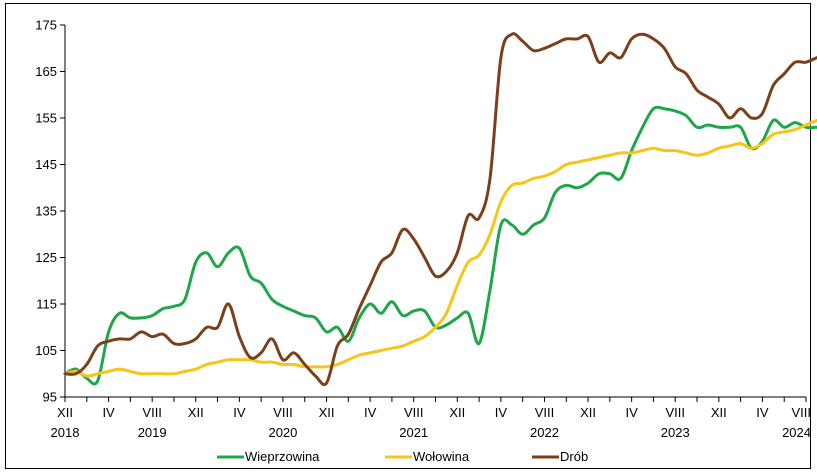 Image resolution: width=817 pixels, height=472 pixels. I want to click on y-tick-label: 105, so click(46, 350).